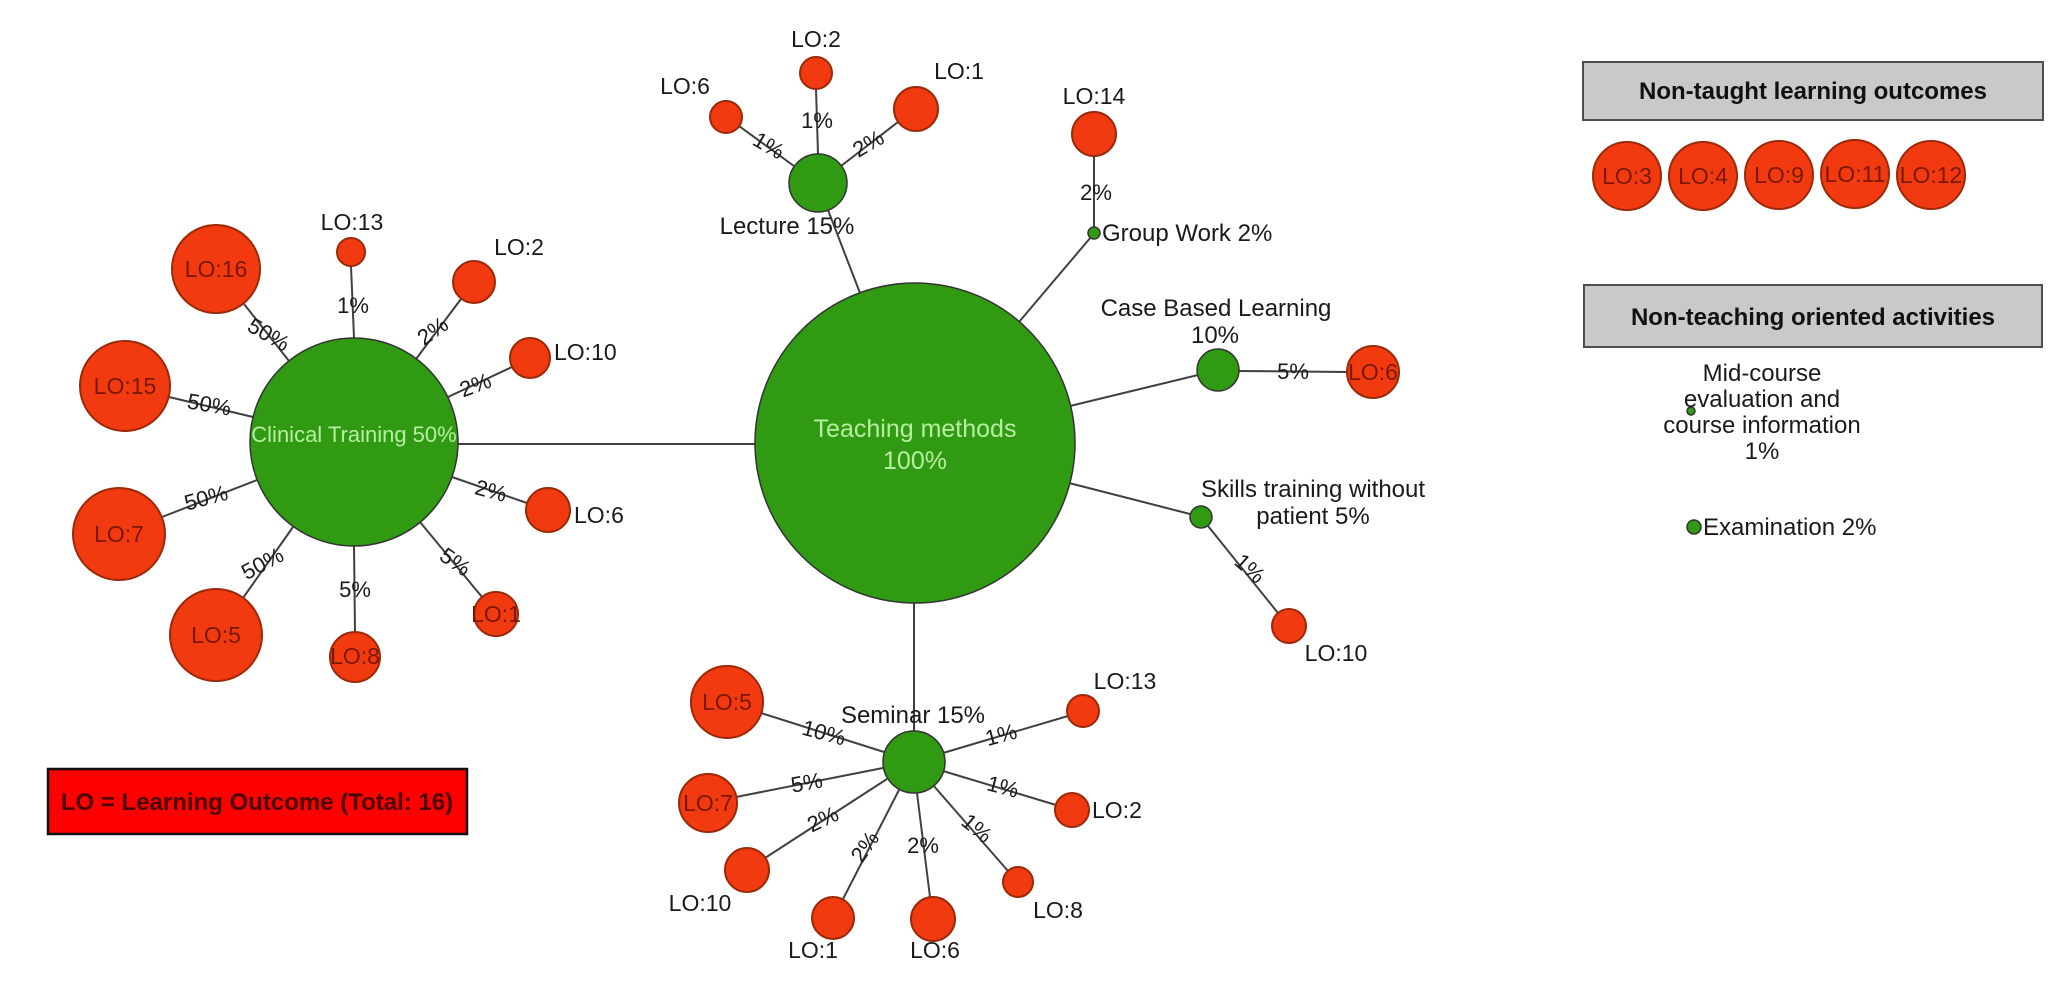 The width and height of the screenshot is (2059, 1001). Describe the element at coordinates (833, 918) in the screenshot. I see `seminar-lo1-circle` at that location.